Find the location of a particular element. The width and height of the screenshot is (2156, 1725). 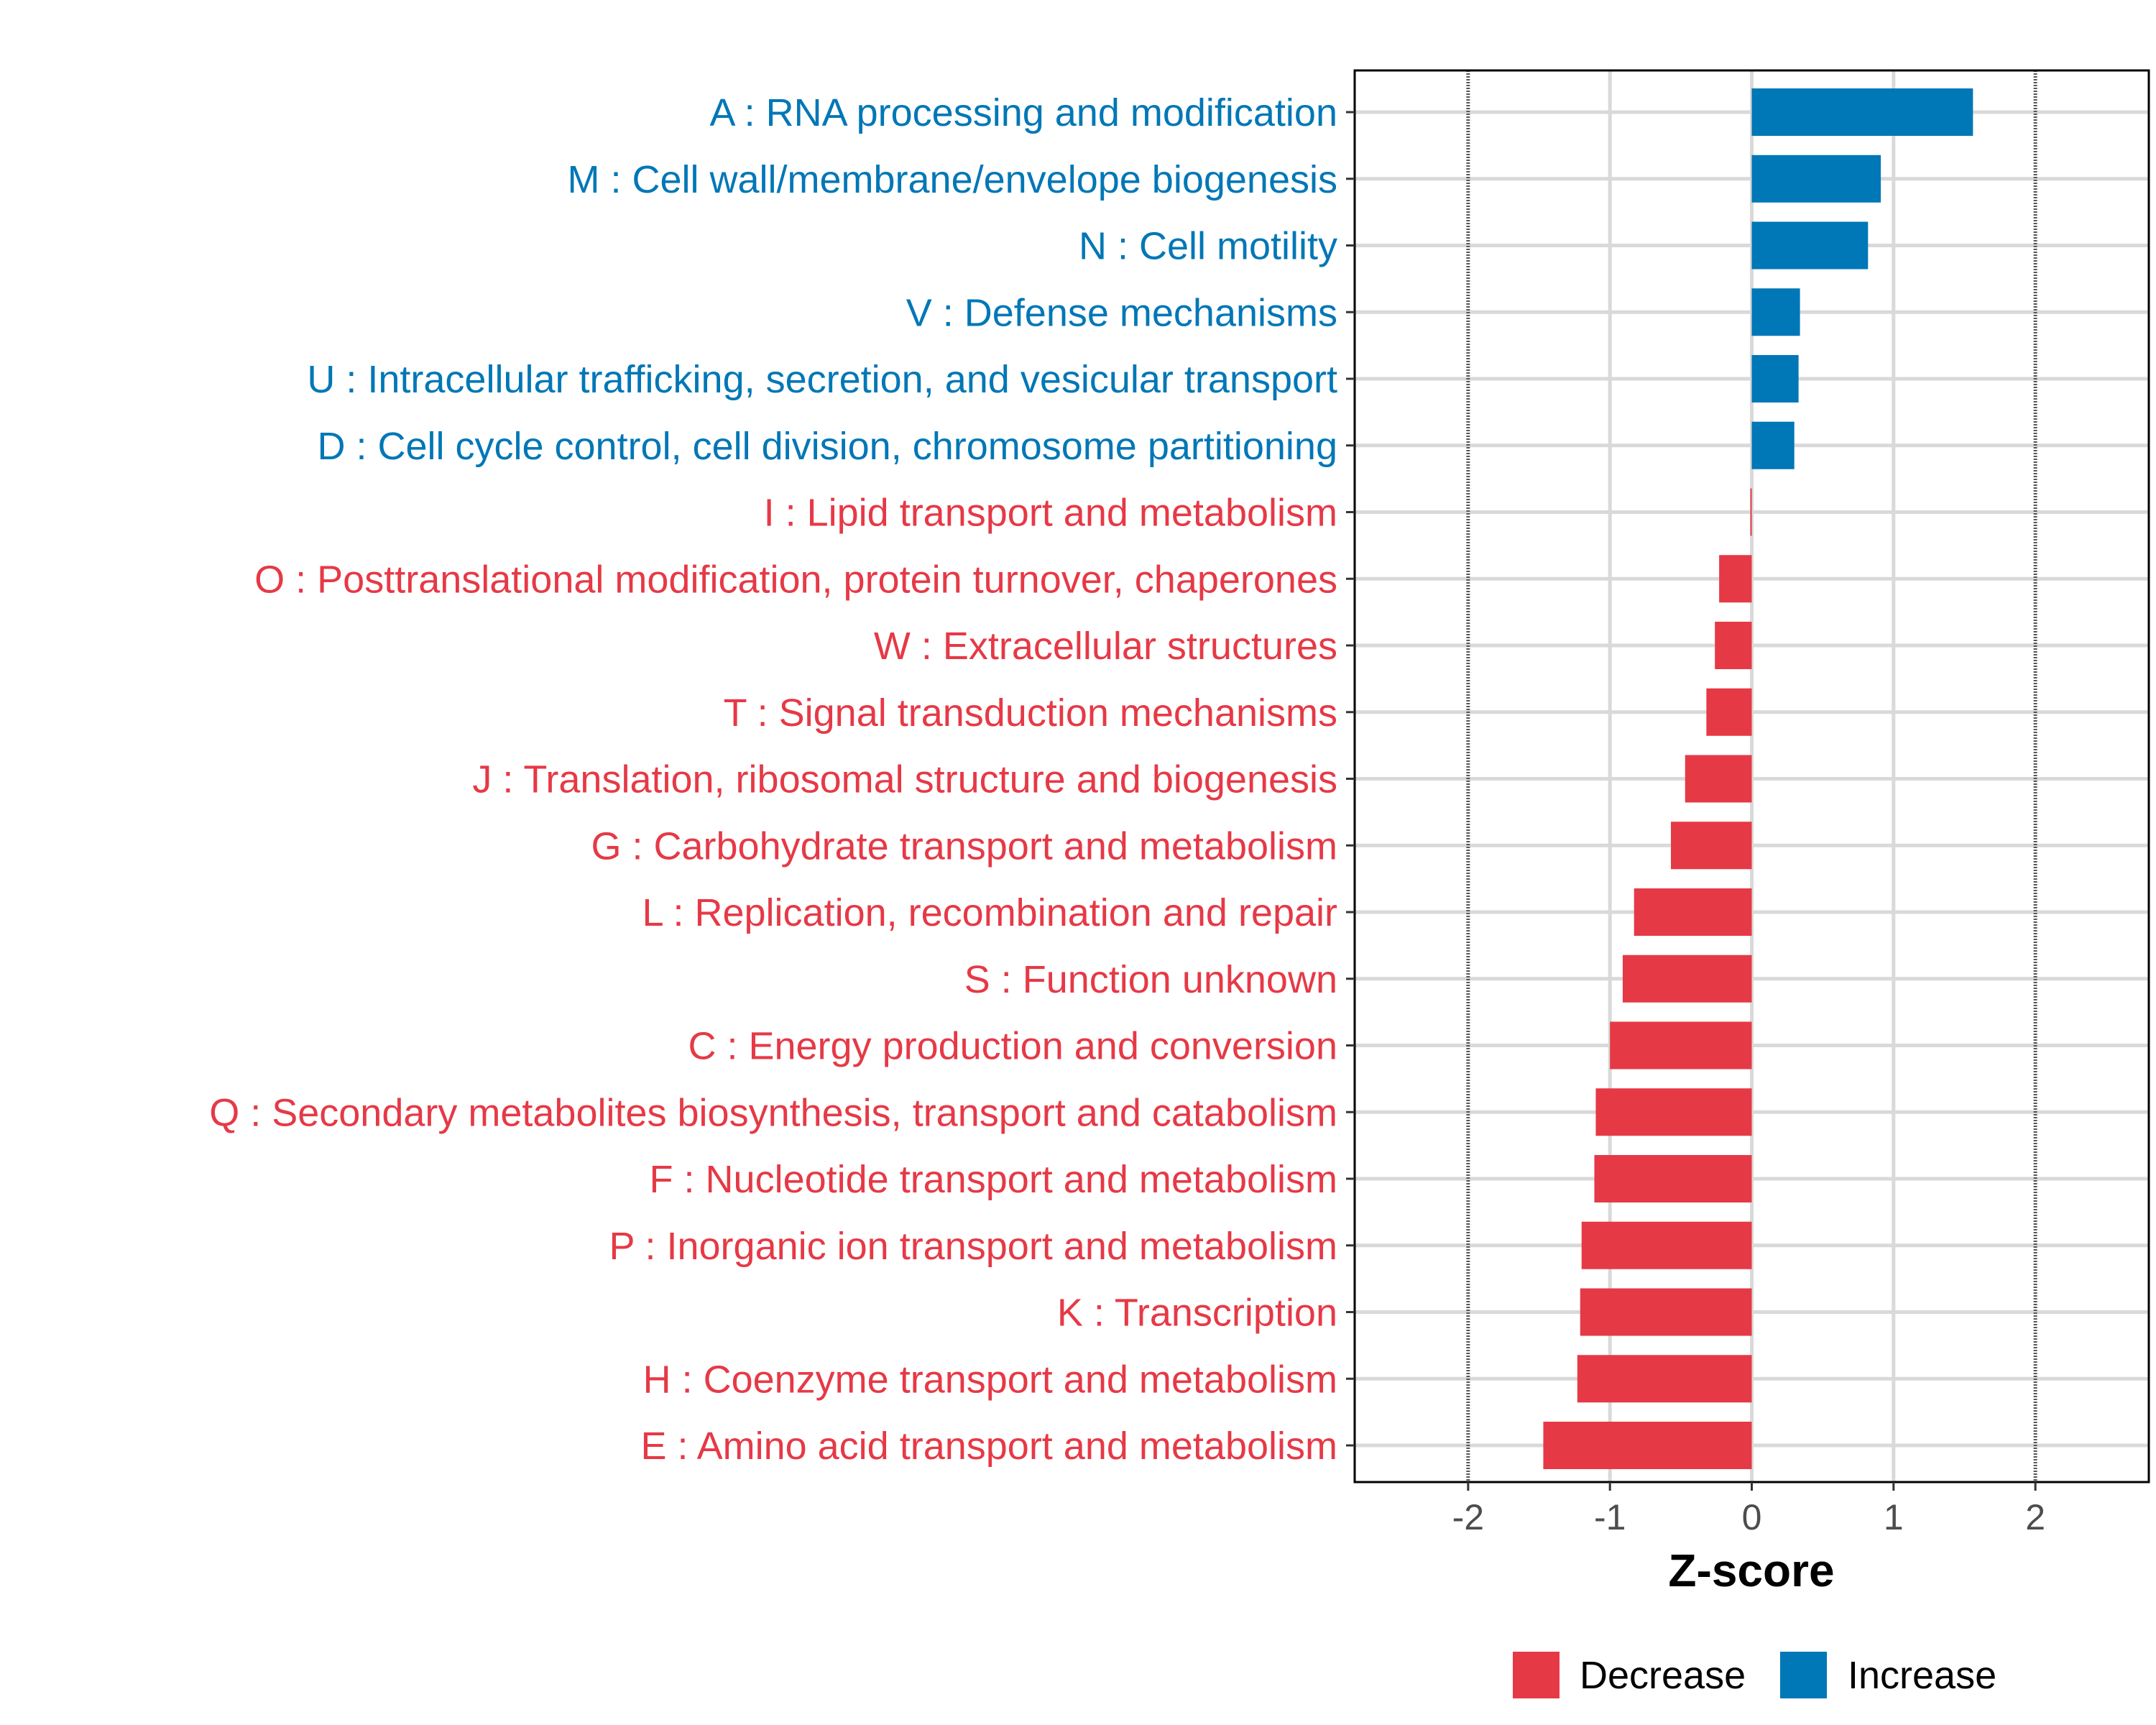

category-label: F : Nucleotide transport and metabolism is located at coordinates (994, 1179).